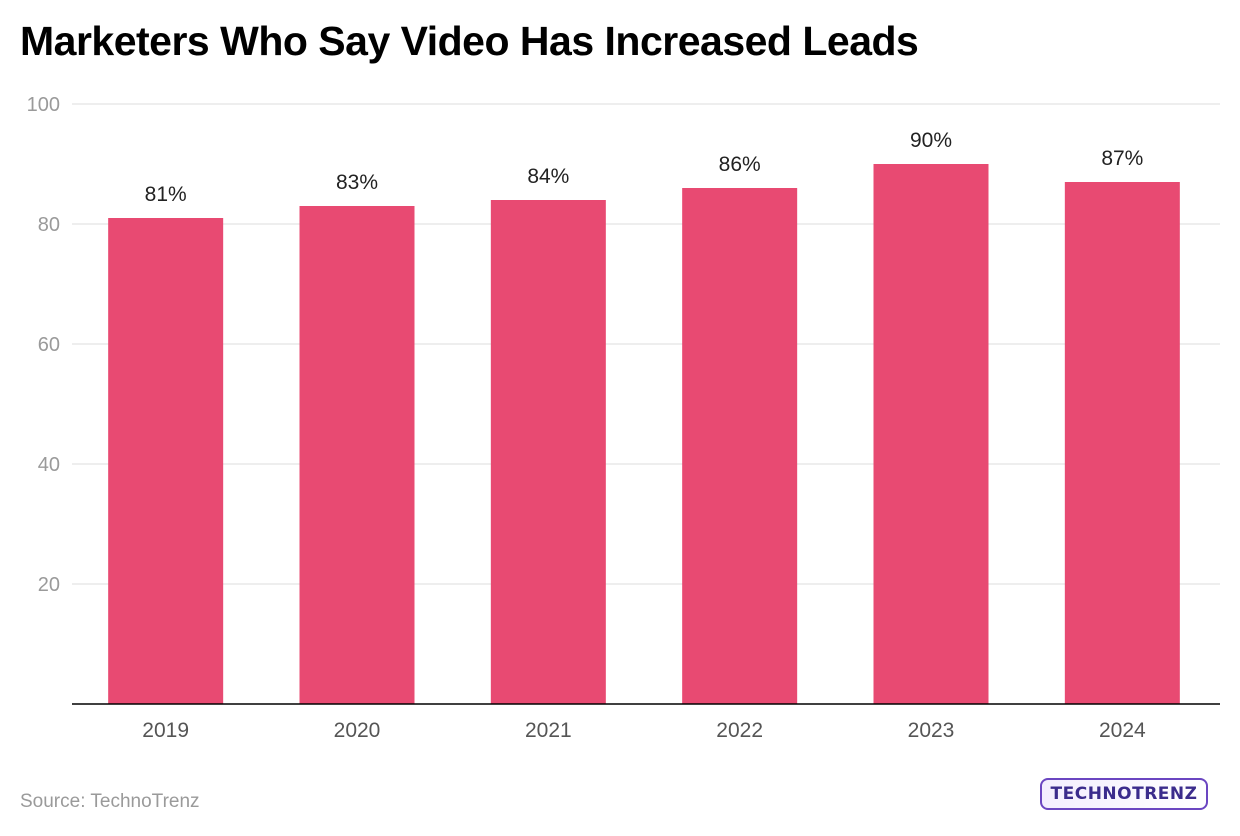  Describe the element at coordinates (49, 225) in the screenshot. I see `y-tick-label: 80` at that location.